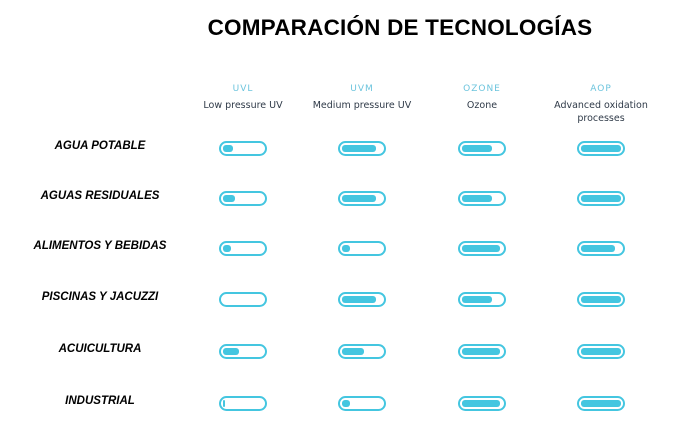 The height and width of the screenshot is (448, 678). I want to click on column-code: AOP, so click(601, 89).